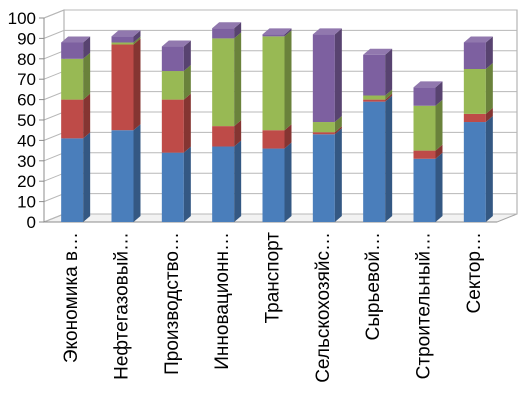 Image resolution: width=518 pixels, height=420 pixels. I want to click on y-tick-label: 90, so click(26, 38).